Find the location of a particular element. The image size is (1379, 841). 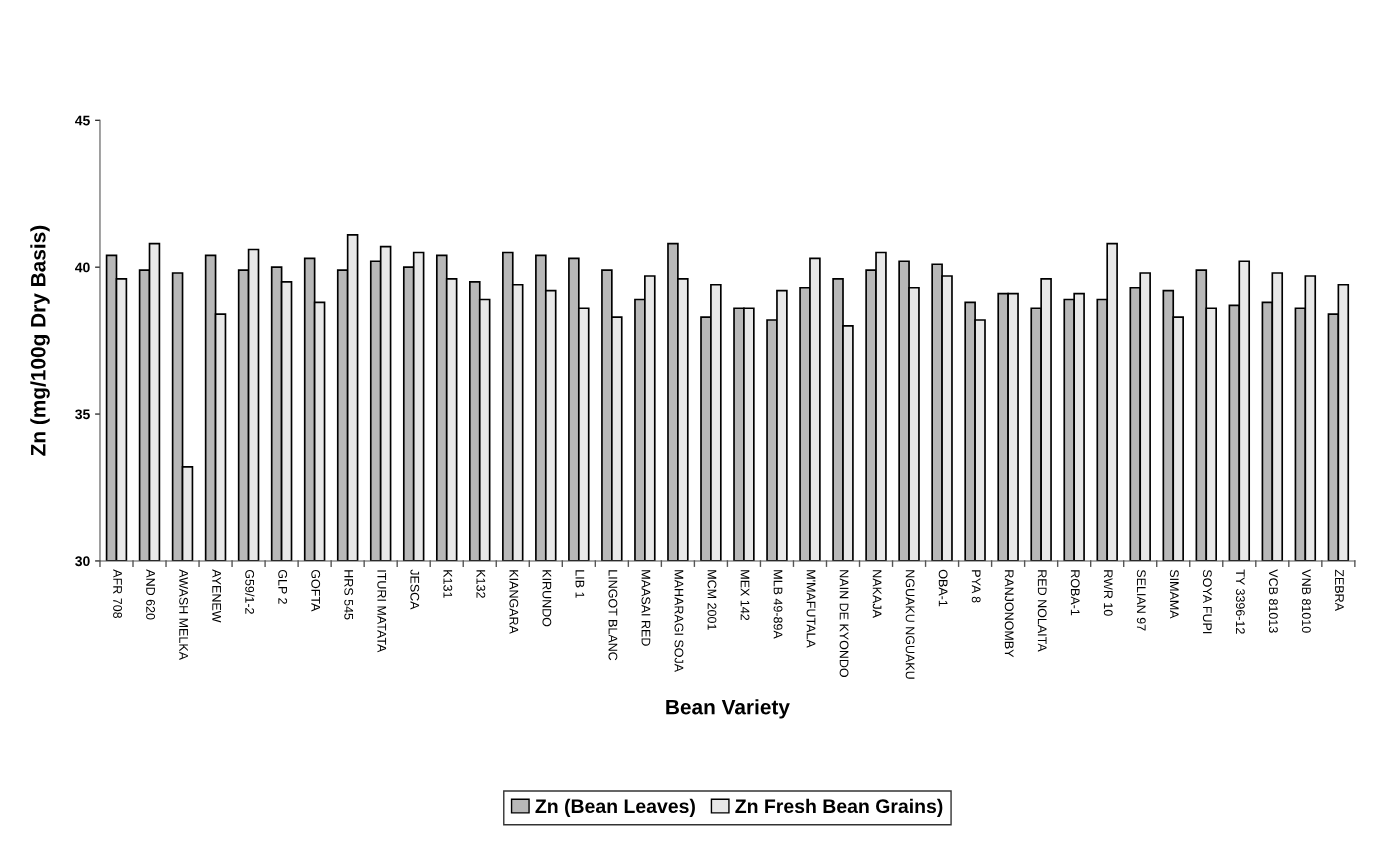

x-tick-label: SELIAN 97 is located at coordinates (1141, 600).